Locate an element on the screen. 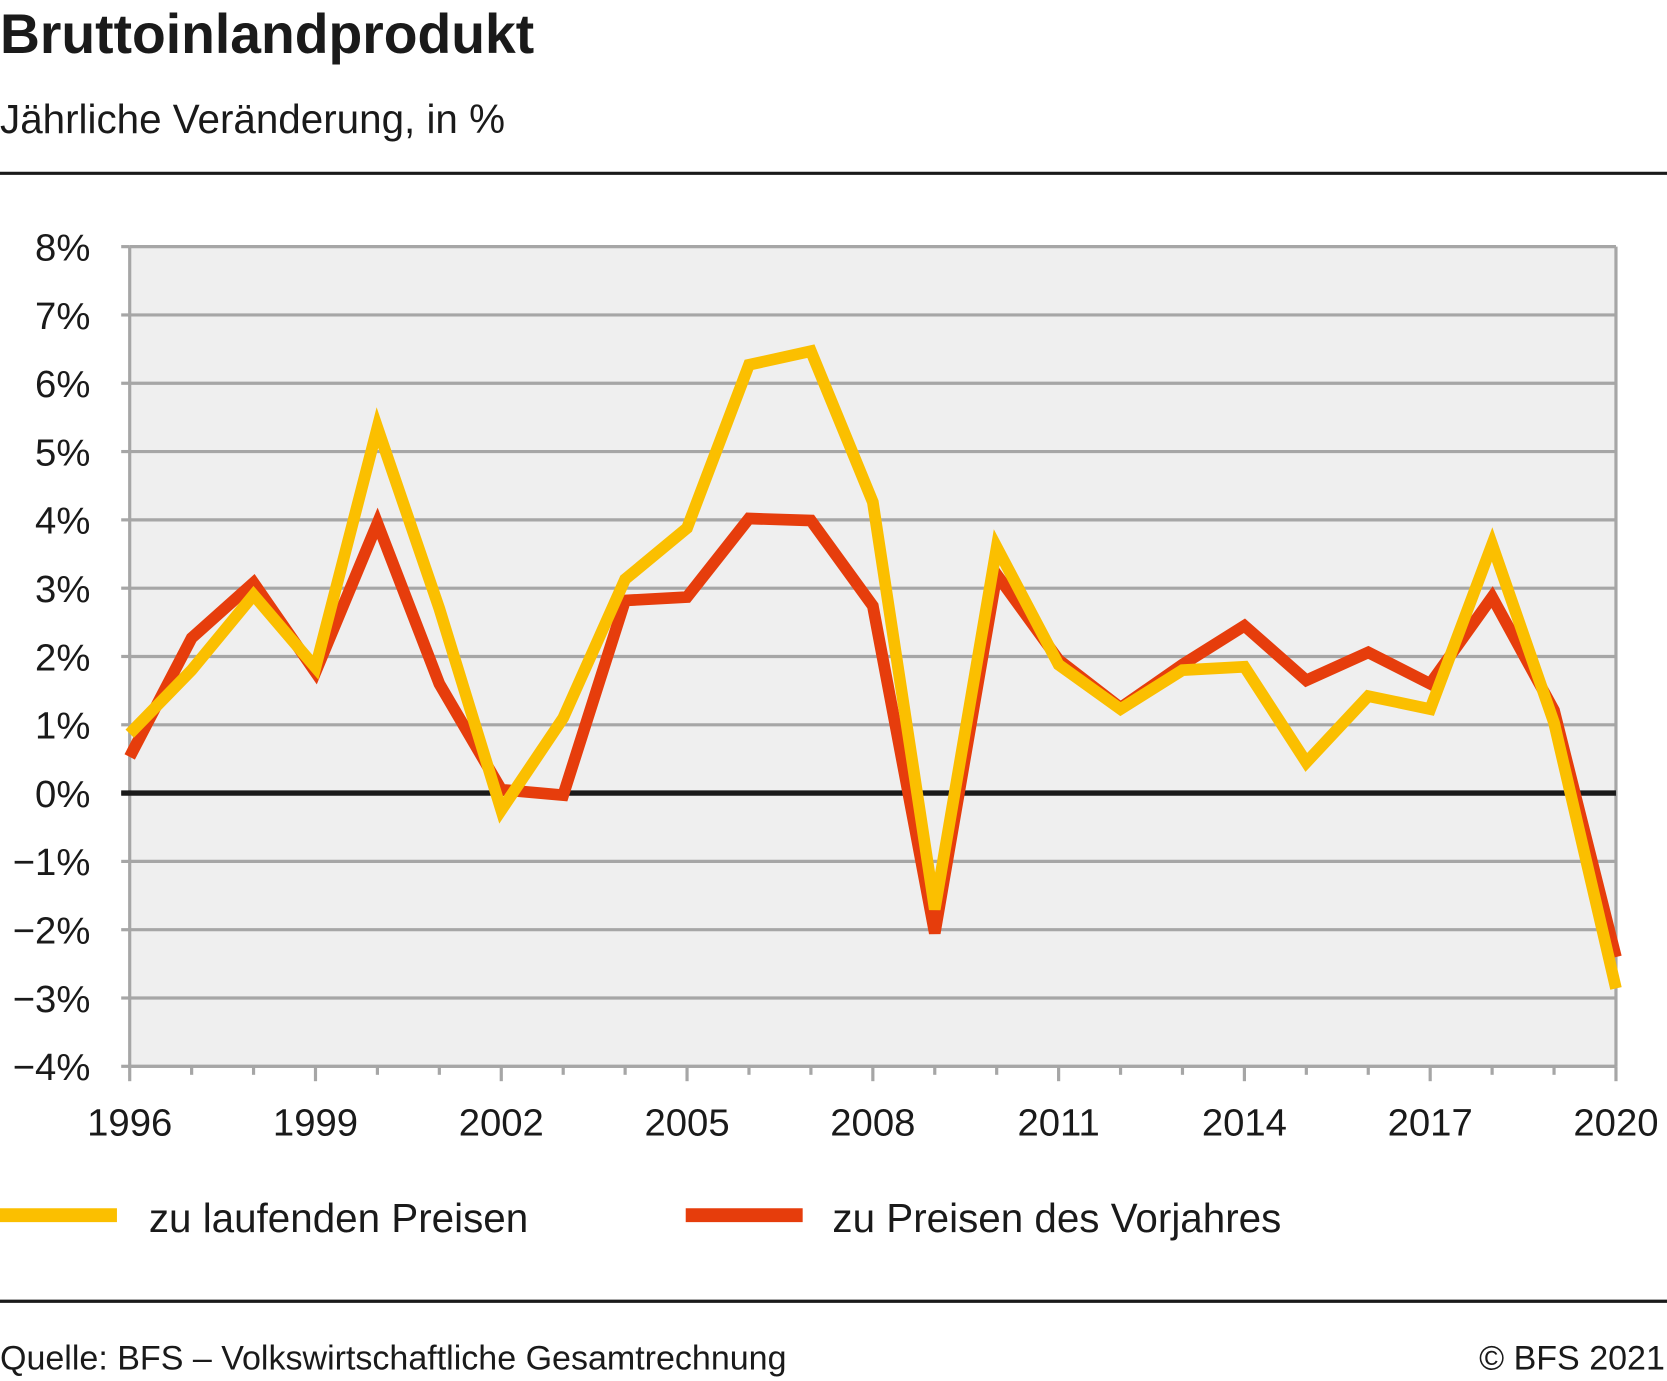  x-tick-label: 2017 is located at coordinates (1430, 1122).